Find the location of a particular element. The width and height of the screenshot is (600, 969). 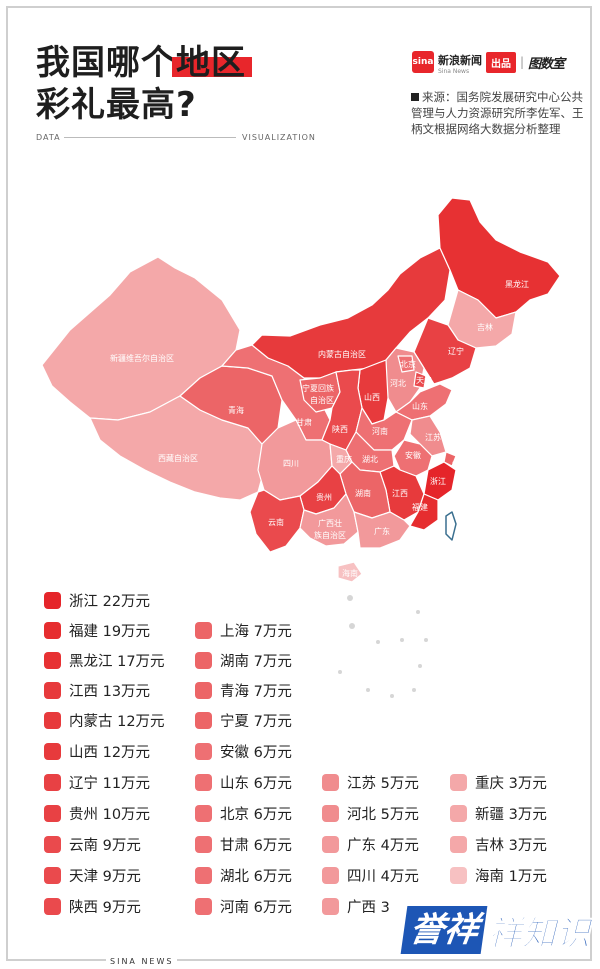

legend-label: 宁夏 7万元 is located at coordinates (256, 721).